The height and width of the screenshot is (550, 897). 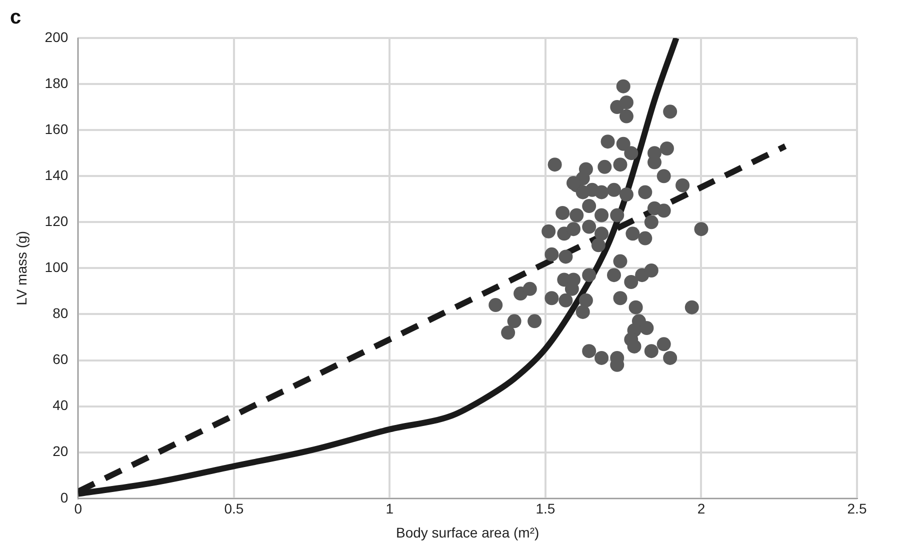 I want to click on x-tick-label: 2.5, so click(x=857, y=508).